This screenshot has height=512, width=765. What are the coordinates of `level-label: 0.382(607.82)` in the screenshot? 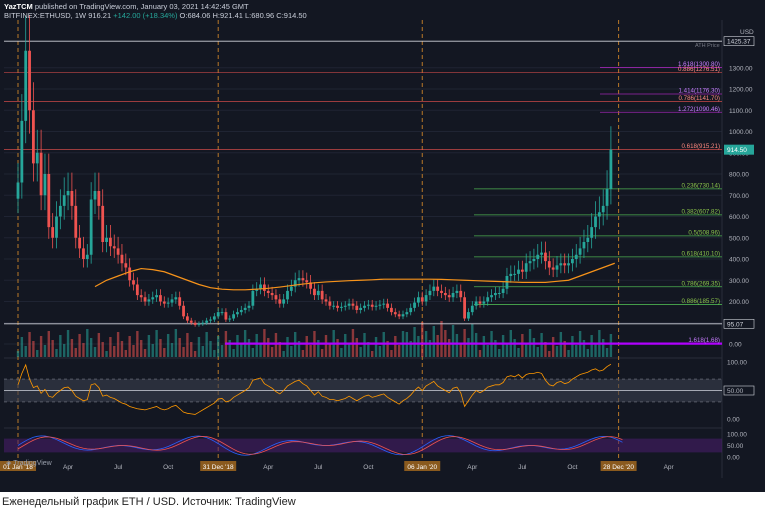 It's located at (700, 211).